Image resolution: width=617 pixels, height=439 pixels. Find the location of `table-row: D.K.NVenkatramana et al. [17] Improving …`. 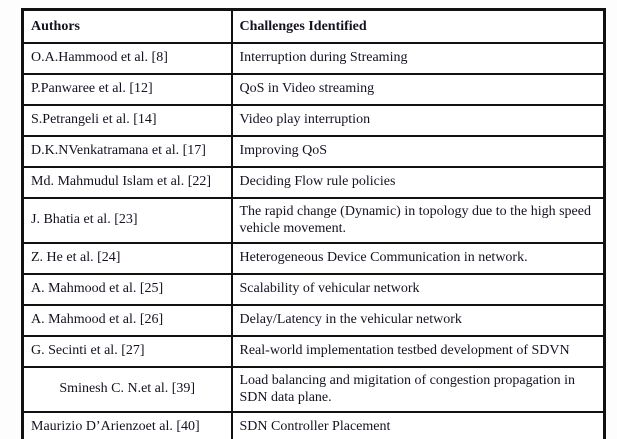

table-row: D.K.NVenkatramana et al. [17] Improving … is located at coordinates (313, 151).